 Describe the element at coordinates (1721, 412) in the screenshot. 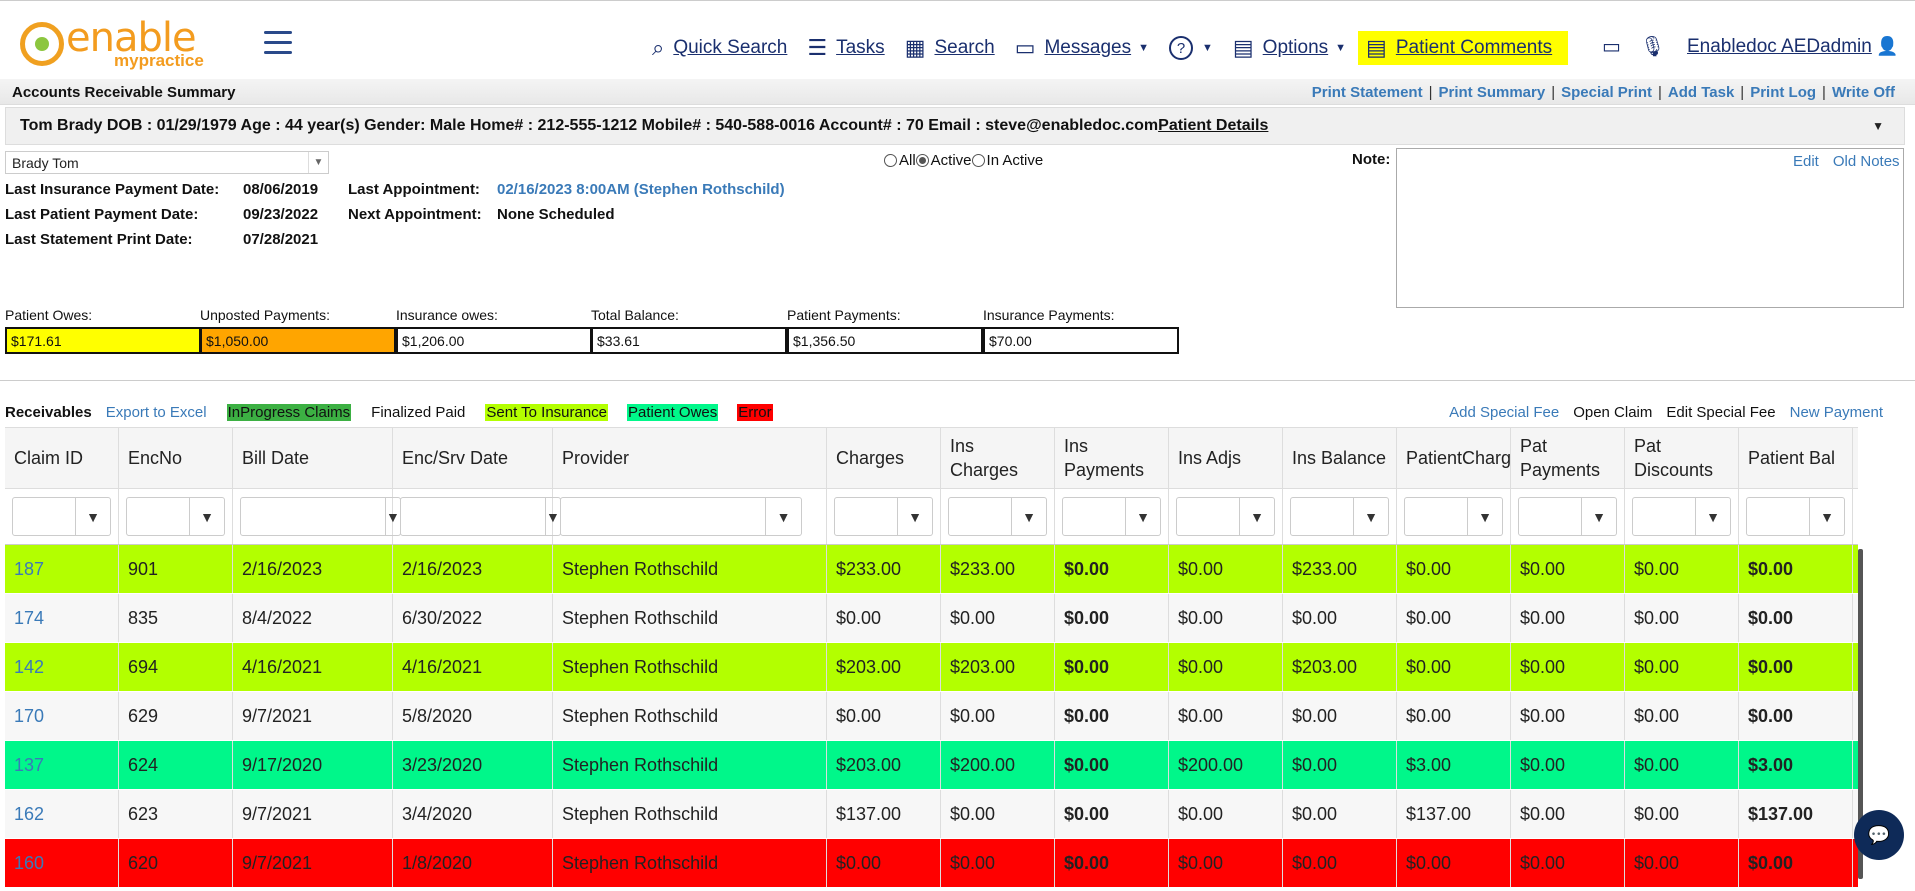

I see `grid-action-link: Edit Special Fee` at that location.